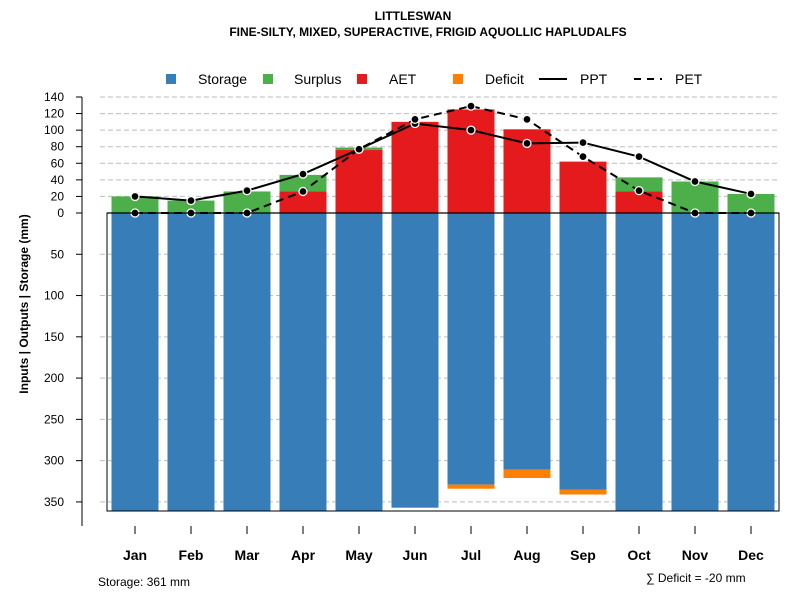 This screenshot has width=800, height=600. Describe the element at coordinates (54, 419) in the screenshot. I see `y-tick-label: 250` at that location.